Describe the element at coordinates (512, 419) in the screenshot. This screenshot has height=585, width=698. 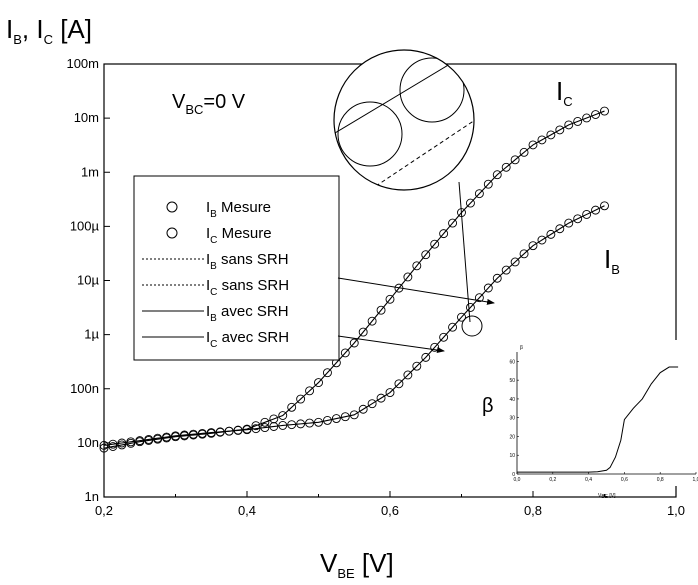
I see `inset-y-tick-label: 30` at that location.